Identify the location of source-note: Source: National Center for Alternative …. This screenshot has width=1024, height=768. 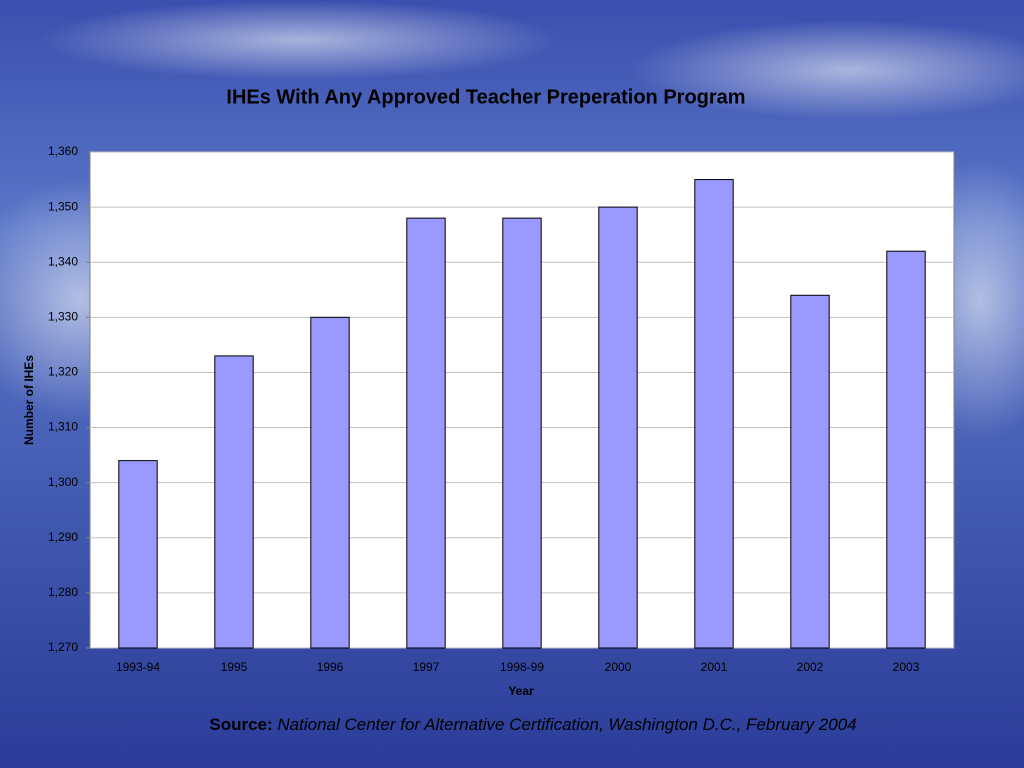
(532, 724).